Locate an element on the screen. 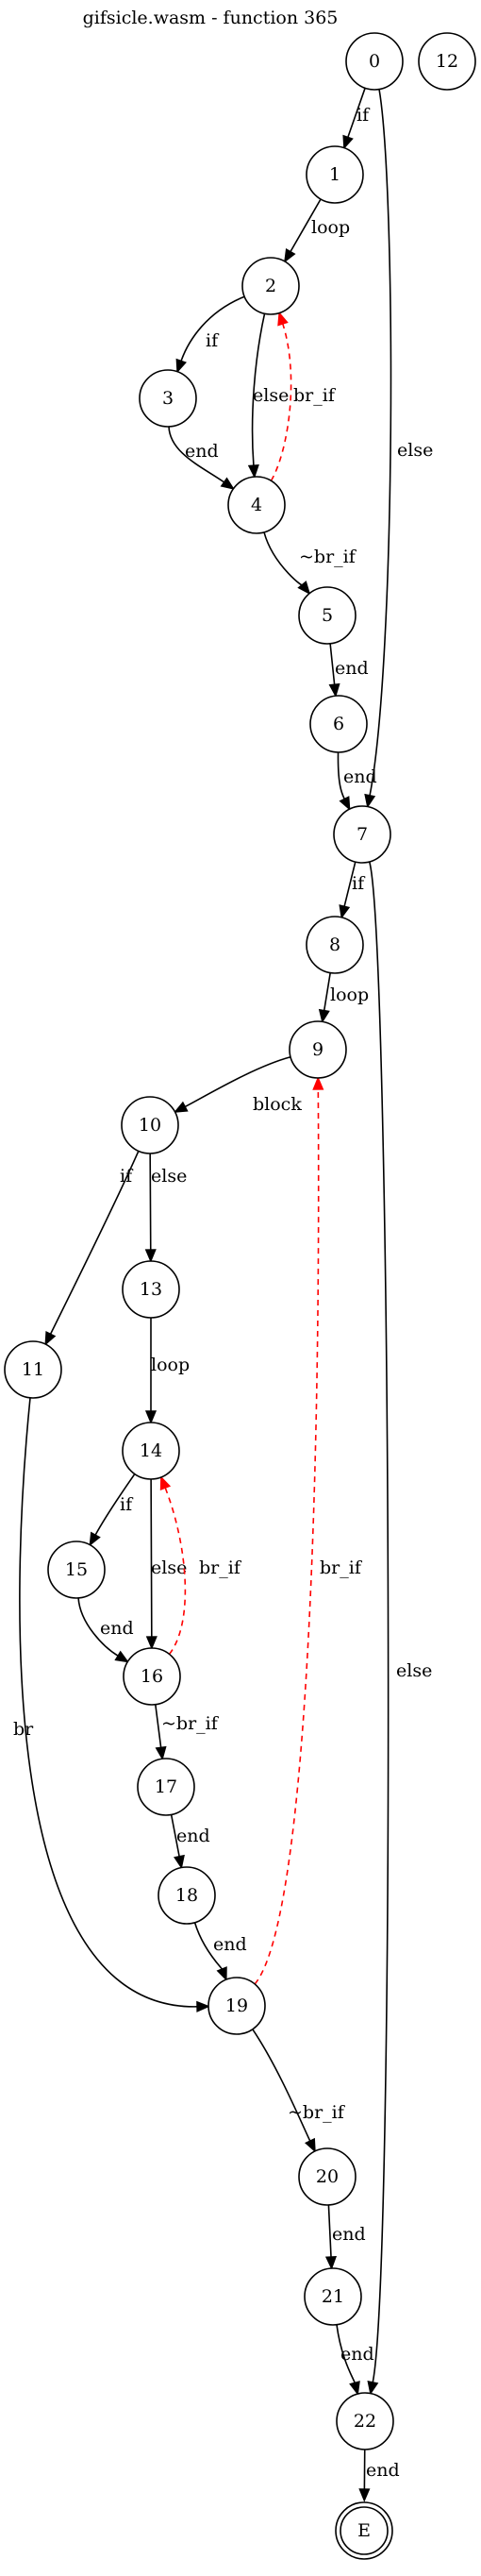 The height and width of the screenshot is (2576, 481). node-0: 0 is located at coordinates (374, 62).